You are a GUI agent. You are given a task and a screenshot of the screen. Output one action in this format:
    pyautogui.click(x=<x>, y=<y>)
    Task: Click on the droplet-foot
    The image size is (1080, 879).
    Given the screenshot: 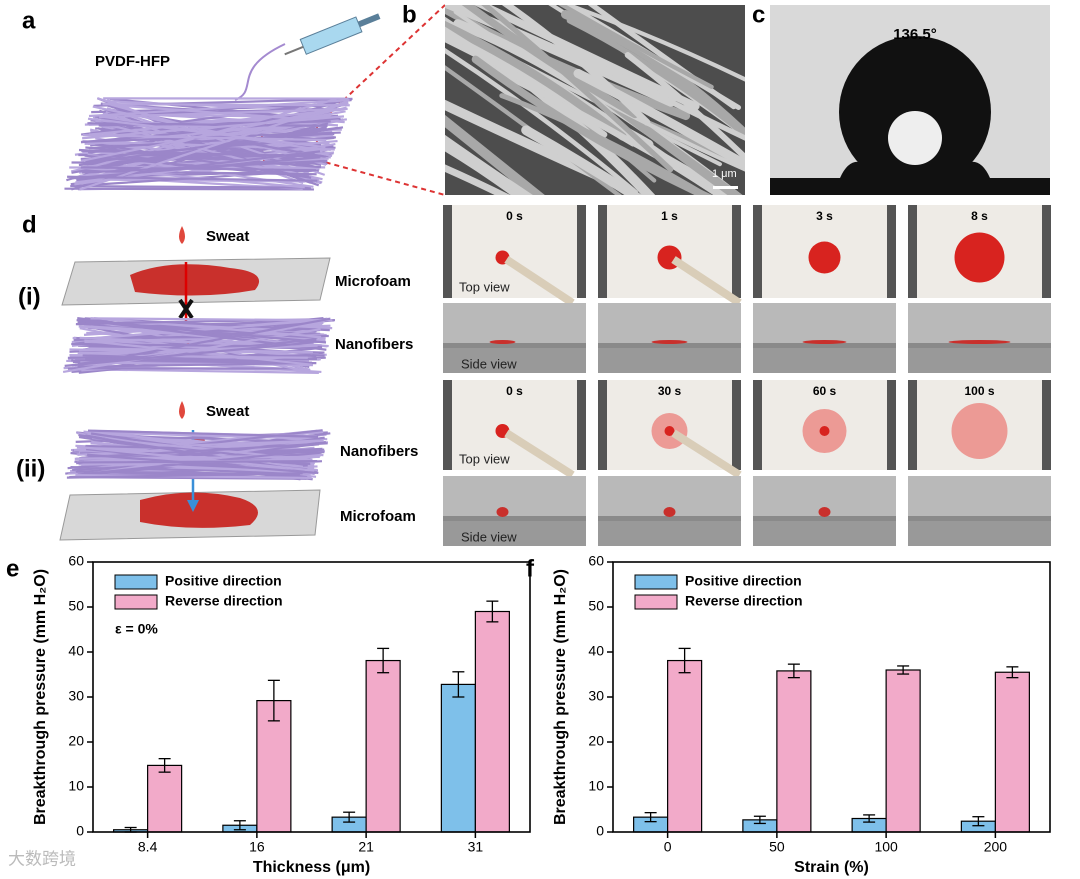 What is the action you would take?
    pyautogui.click(x=915, y=169)
    